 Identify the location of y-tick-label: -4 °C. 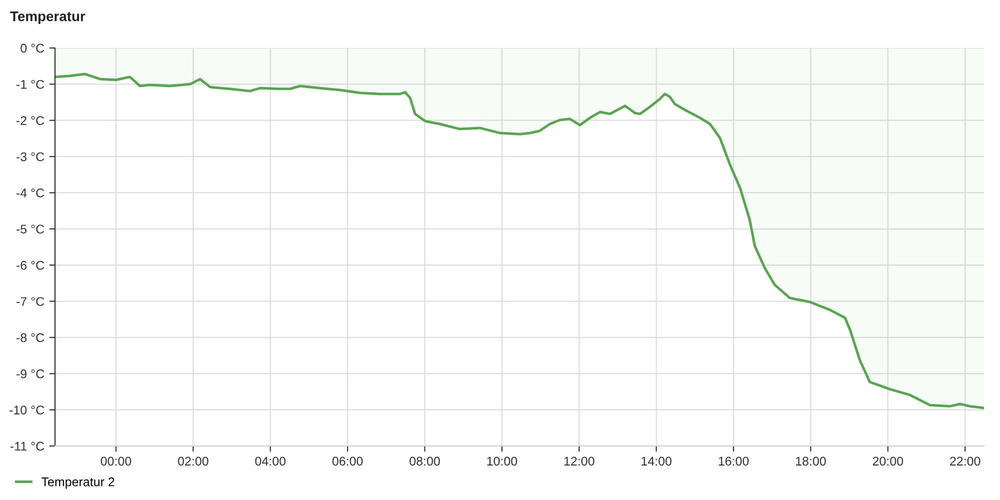
(30, 193).